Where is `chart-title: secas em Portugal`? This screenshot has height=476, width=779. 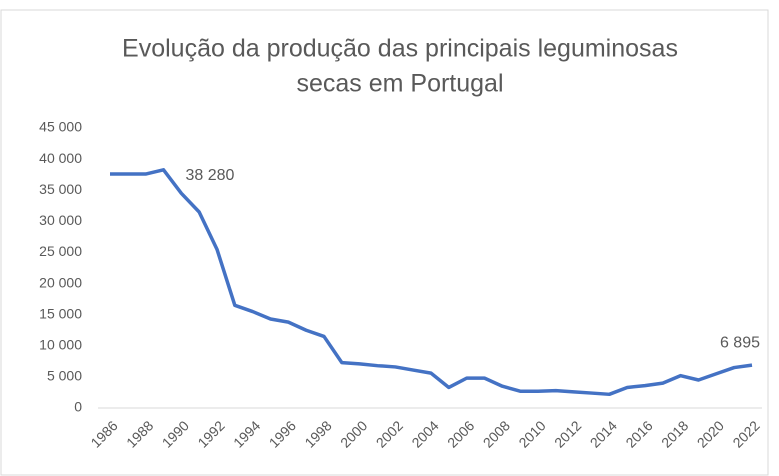 chart-title: secas em Portugal is located at coordinates (399, 84).